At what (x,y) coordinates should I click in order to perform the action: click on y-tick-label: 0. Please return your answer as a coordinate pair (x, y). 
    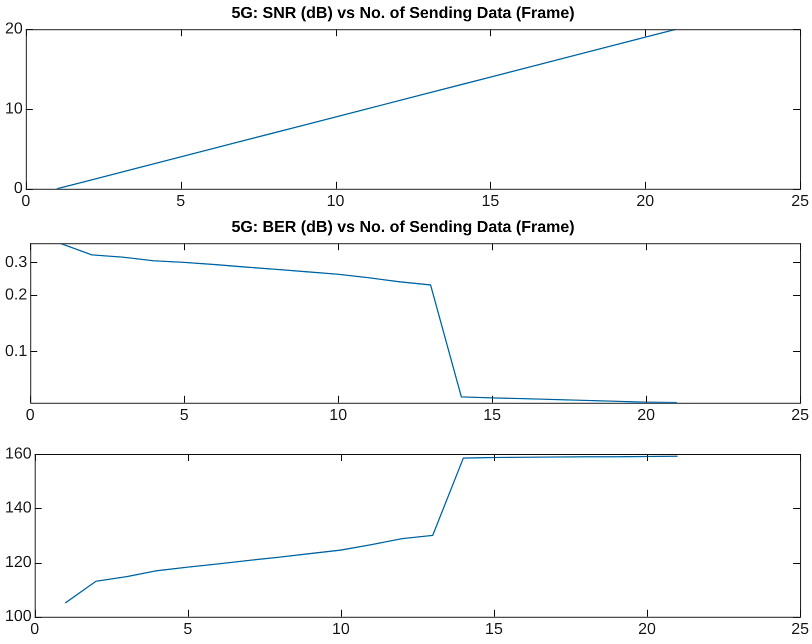
    Looking at the image, I should click on (18, 189).